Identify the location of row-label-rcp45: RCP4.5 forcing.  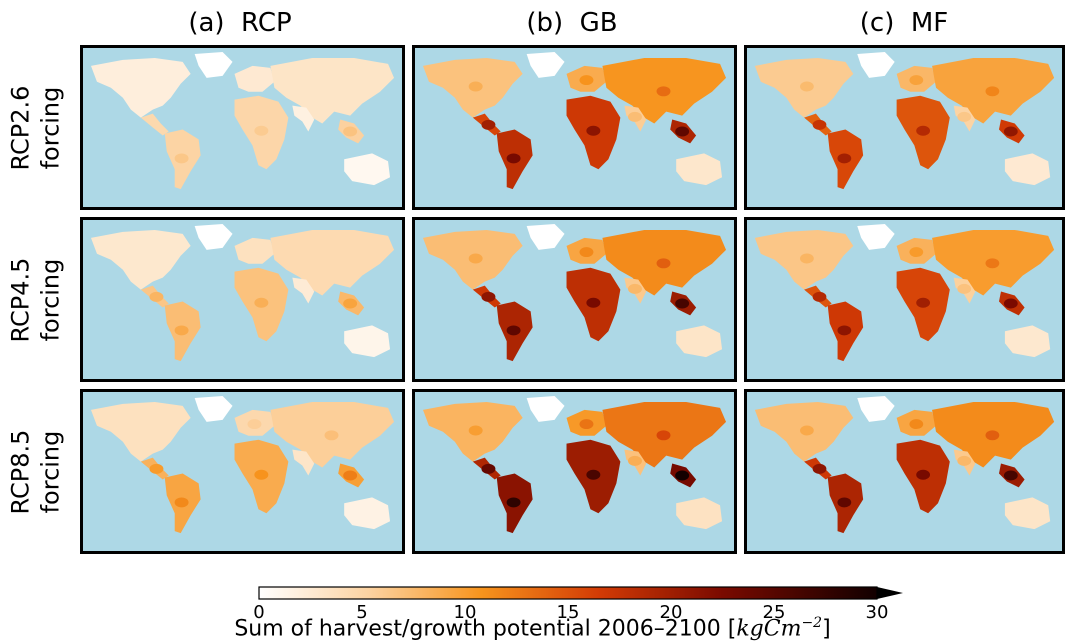
(35, 299).